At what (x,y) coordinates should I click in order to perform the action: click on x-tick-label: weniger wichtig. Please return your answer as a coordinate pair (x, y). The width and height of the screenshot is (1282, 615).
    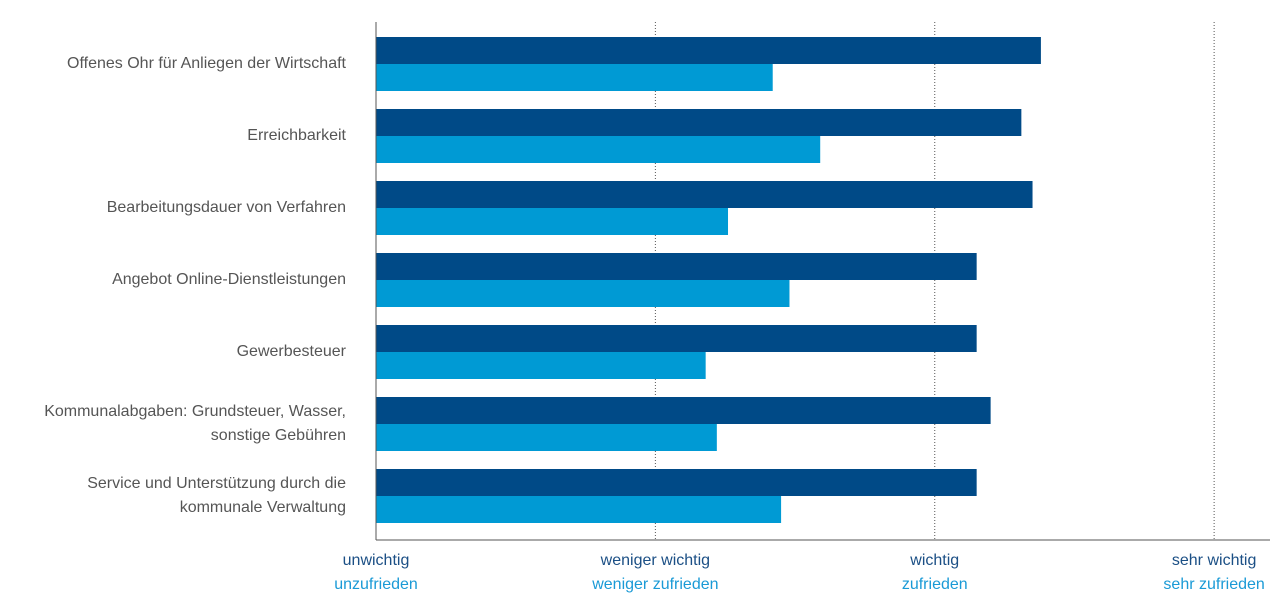
    Looking at the image, I should click on (655, 560).